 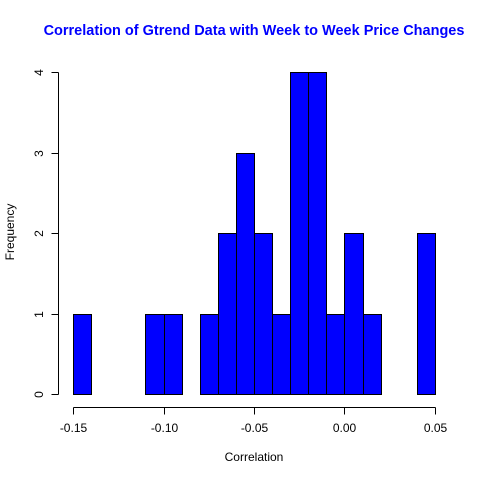 What do you see at coordinates (345, 428) in the screenshot?
I see `x-tick-label: 0.00` at bounding box center [345, 428].